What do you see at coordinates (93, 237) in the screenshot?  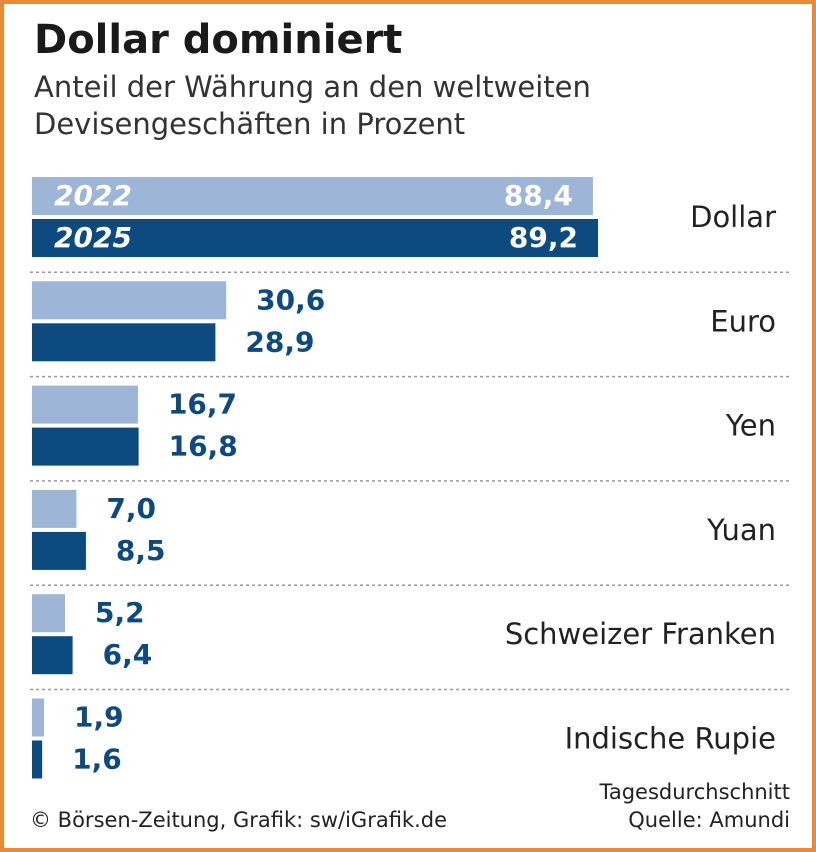 I see `legend-label: 2025` at bounding box center [93, 237].